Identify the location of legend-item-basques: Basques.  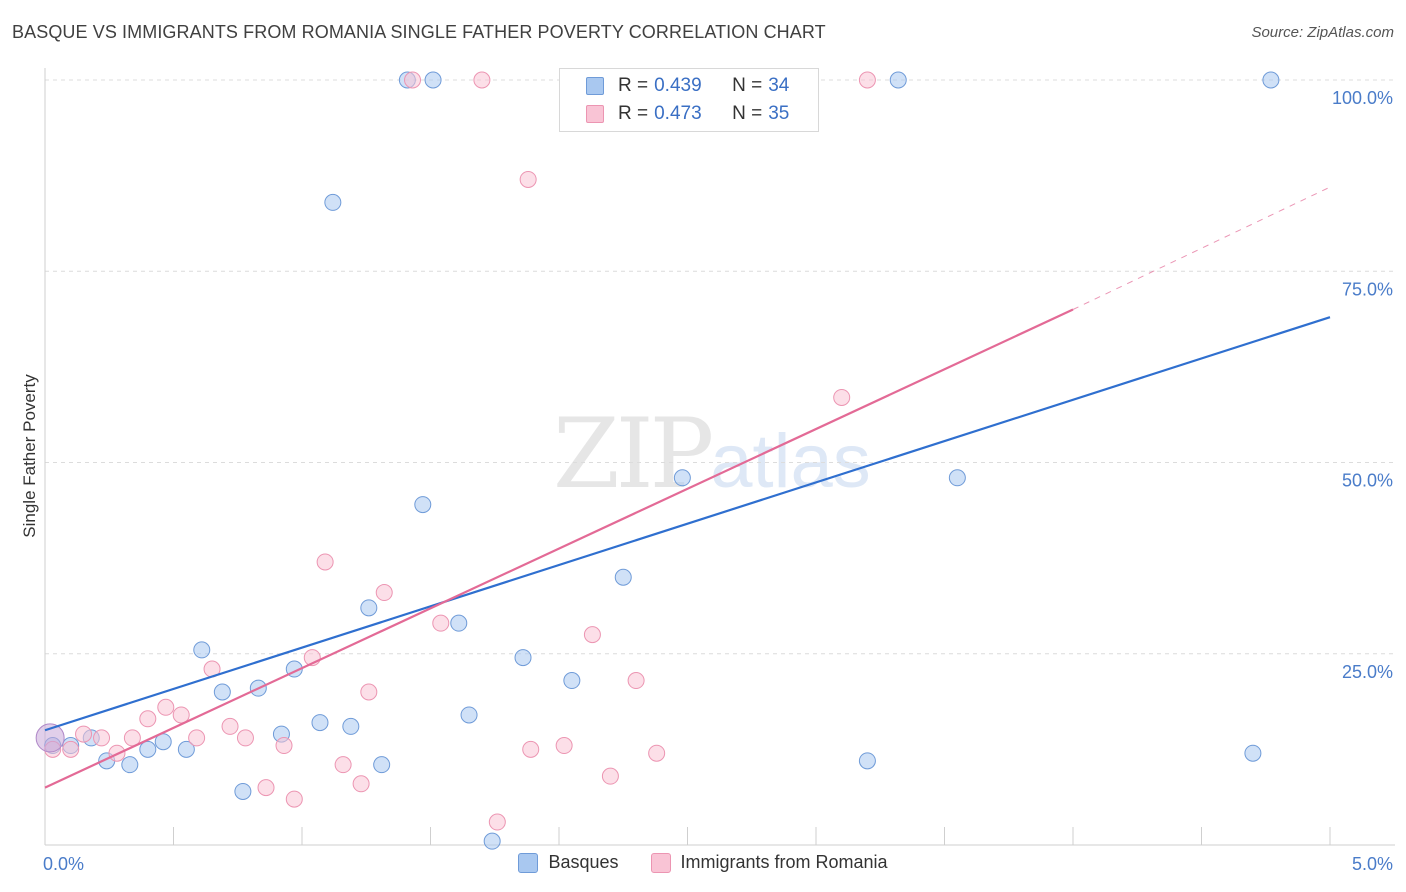
(568, 862).